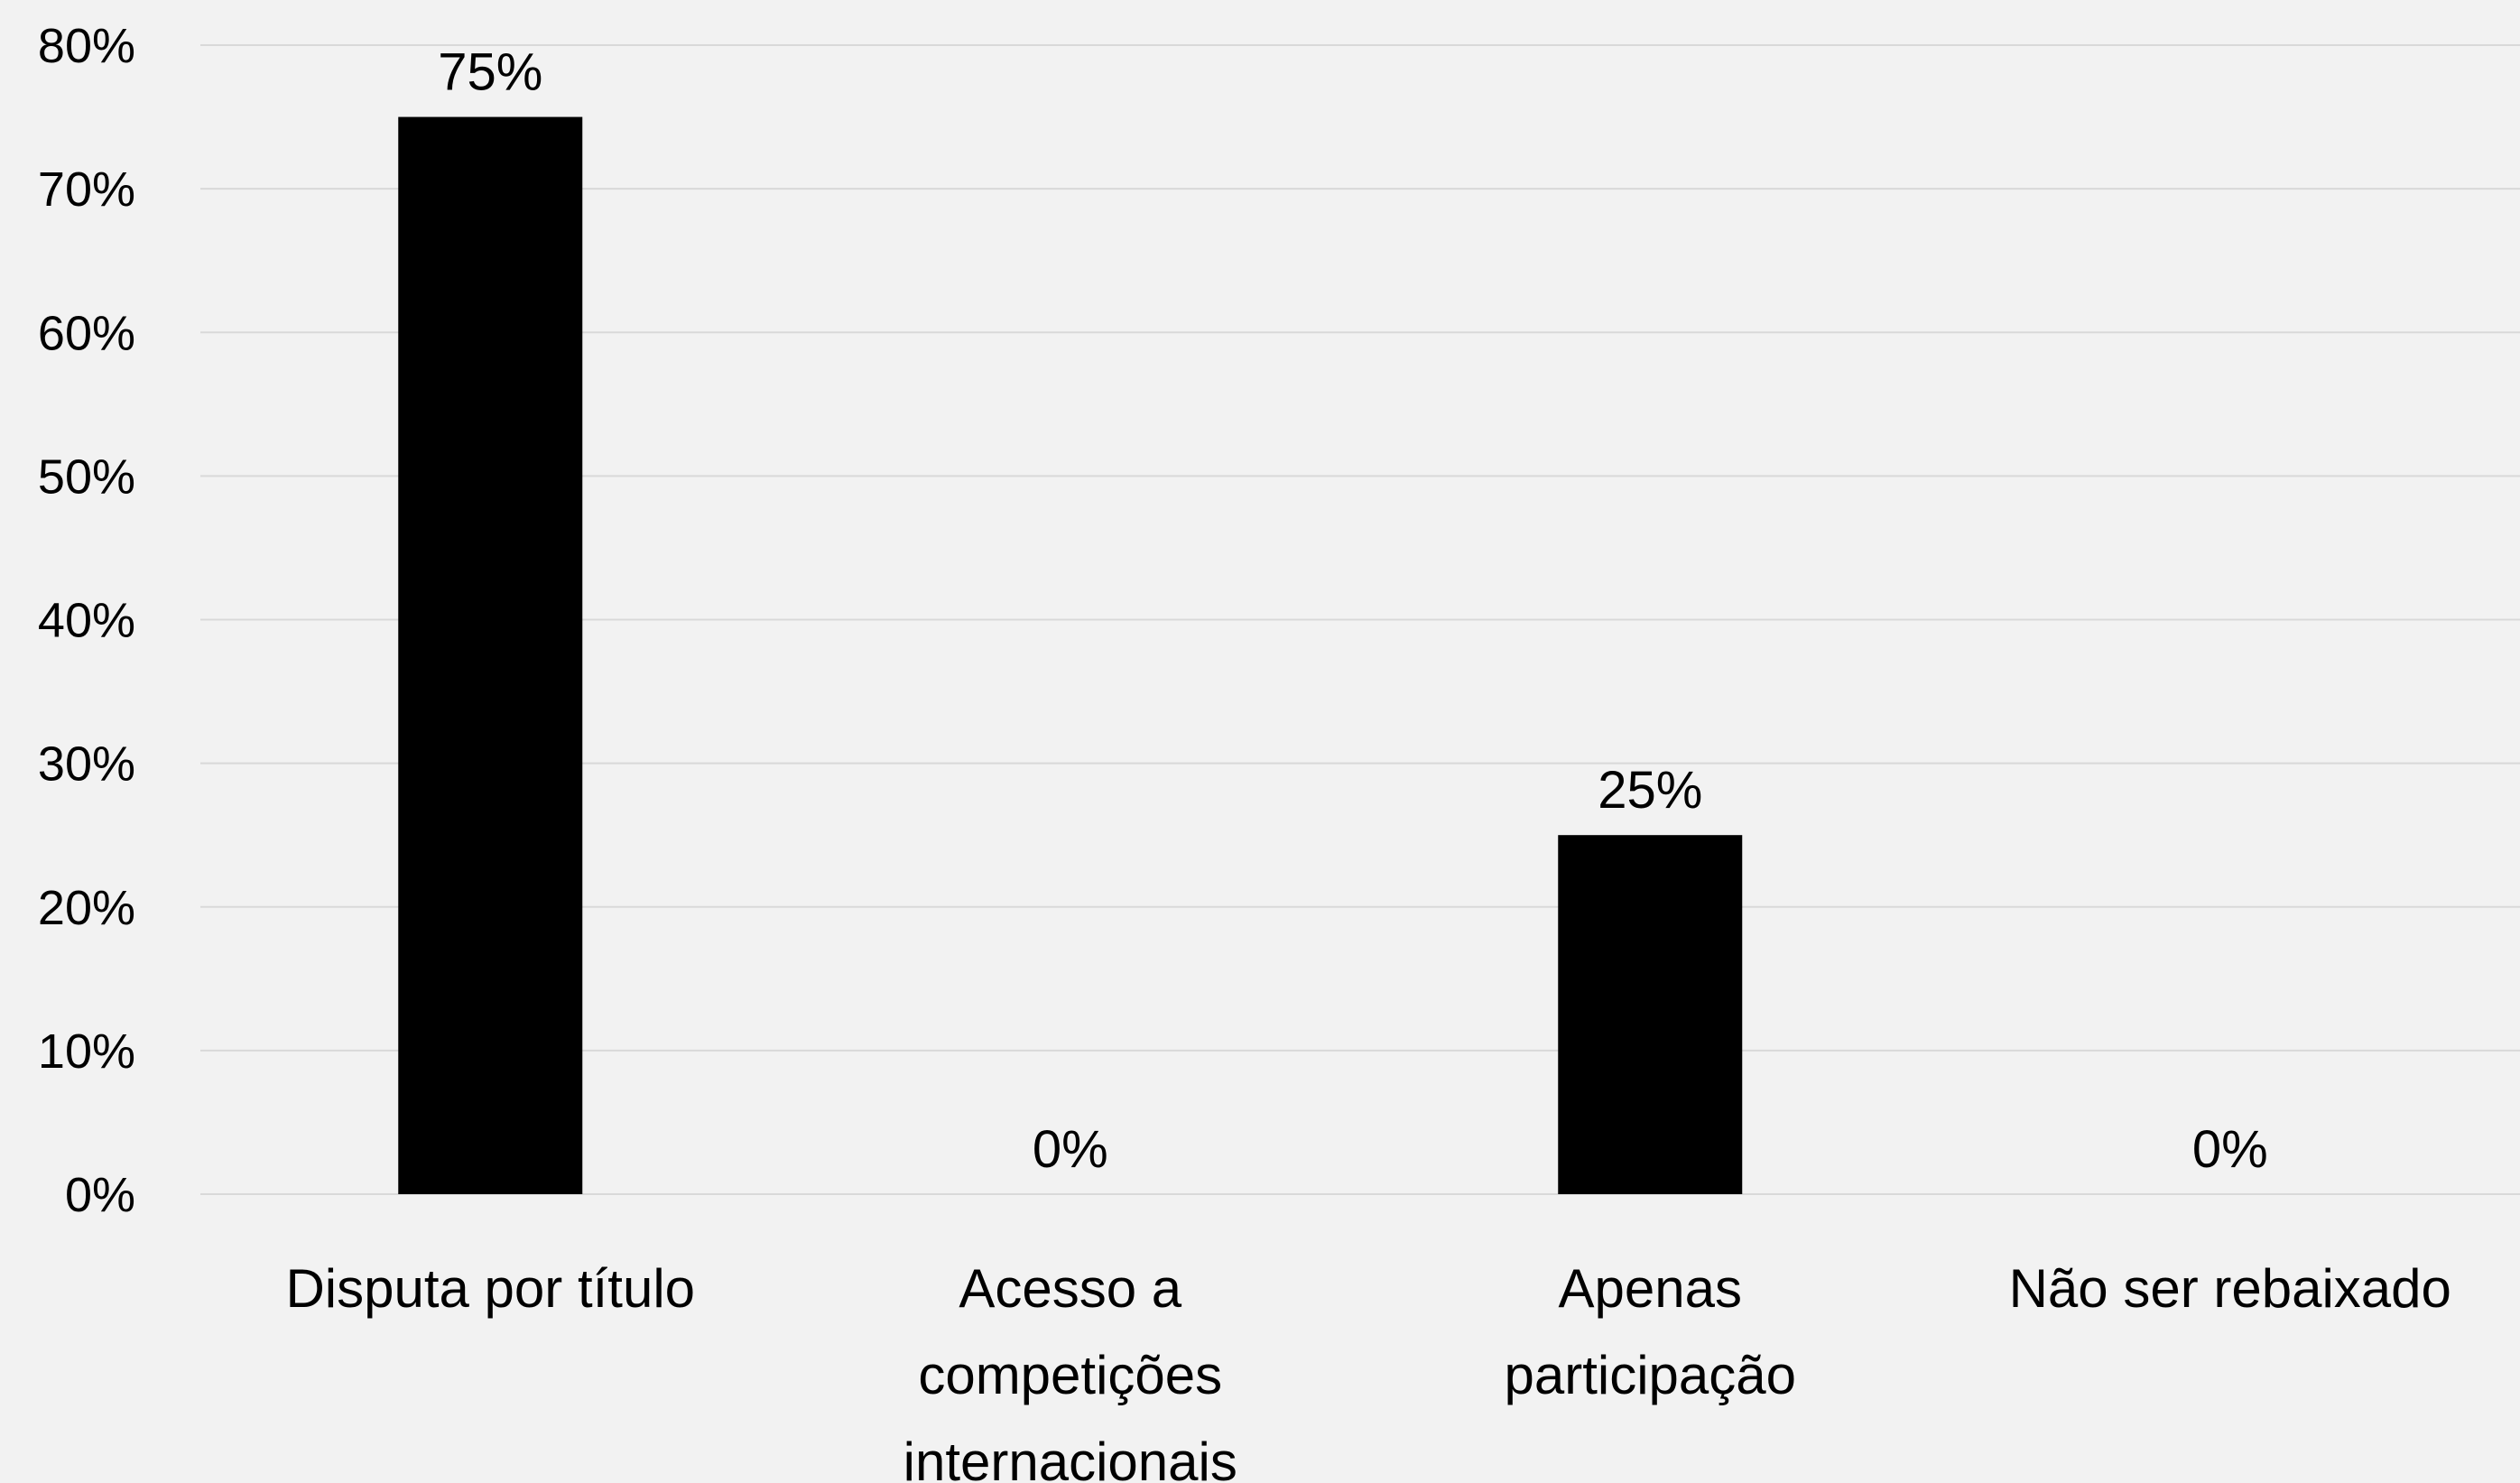 The image size is (2520, 1483). Describe the element at coordinates (86, 189) in the screenshot. I see `y-tick-label: 70%` at that location.